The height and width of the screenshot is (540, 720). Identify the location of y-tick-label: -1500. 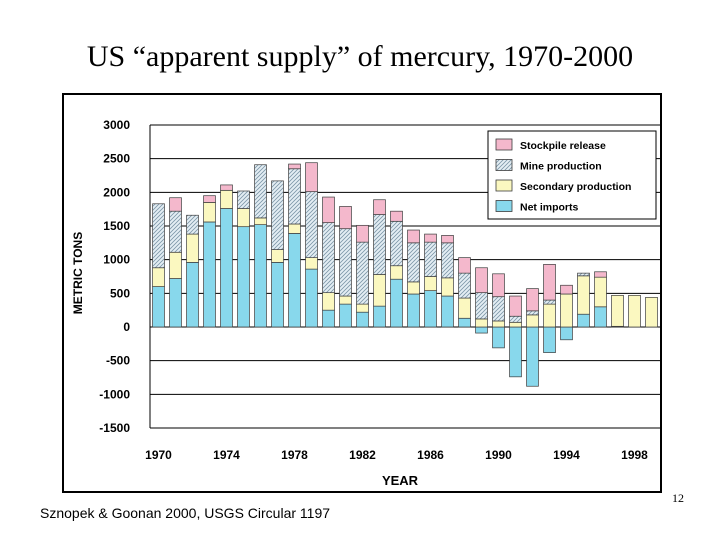
(114, 428).